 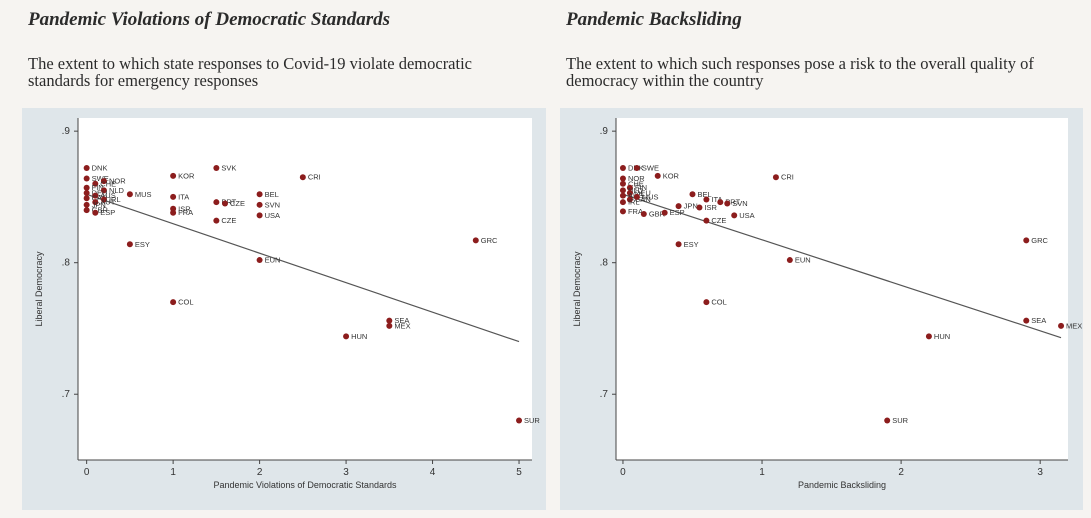 What do you see at coordinates (604, 394) in the screenshot?
I see `y-tick-label: .7` at bounding box center [604, 394].